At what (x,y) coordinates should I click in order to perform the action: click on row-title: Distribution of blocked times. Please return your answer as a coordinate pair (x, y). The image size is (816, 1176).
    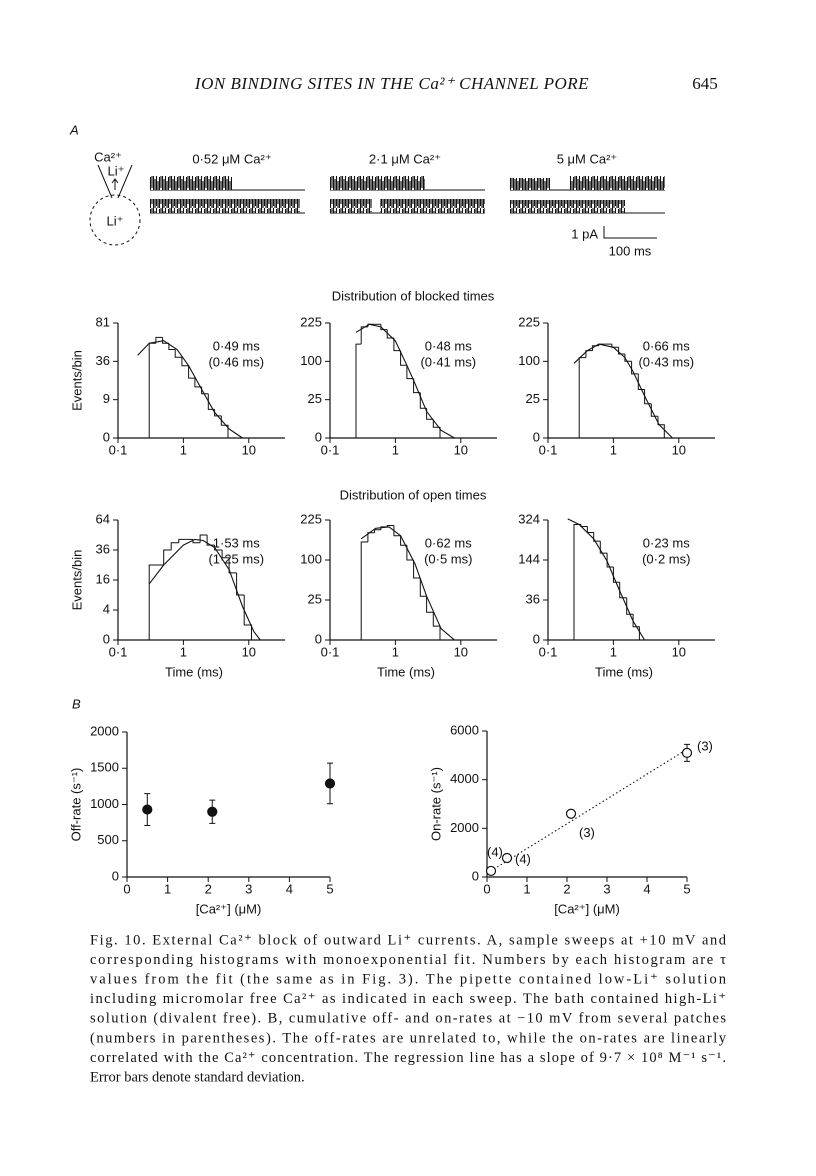
    Looking at the image, I should click on (413, 295).